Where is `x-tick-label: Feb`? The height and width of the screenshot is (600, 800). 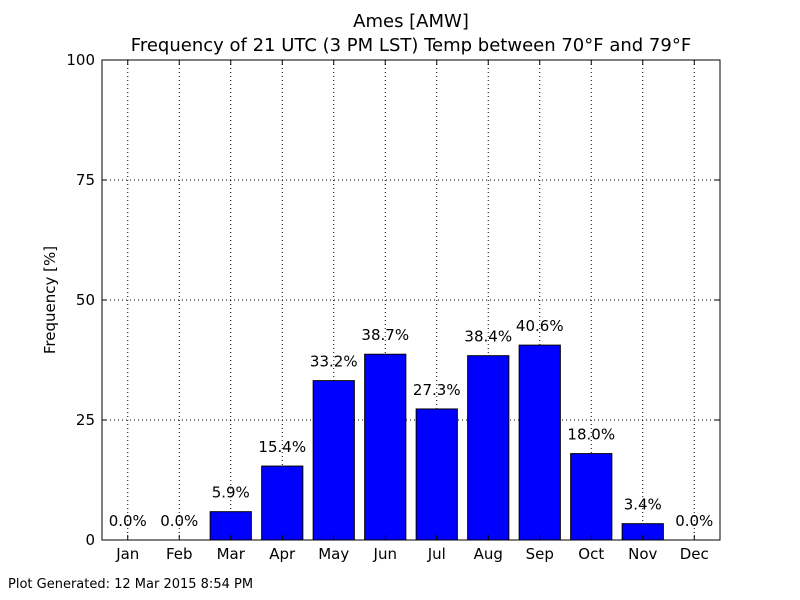
x-tick-label: Feb is located at coordinates (179, 554).